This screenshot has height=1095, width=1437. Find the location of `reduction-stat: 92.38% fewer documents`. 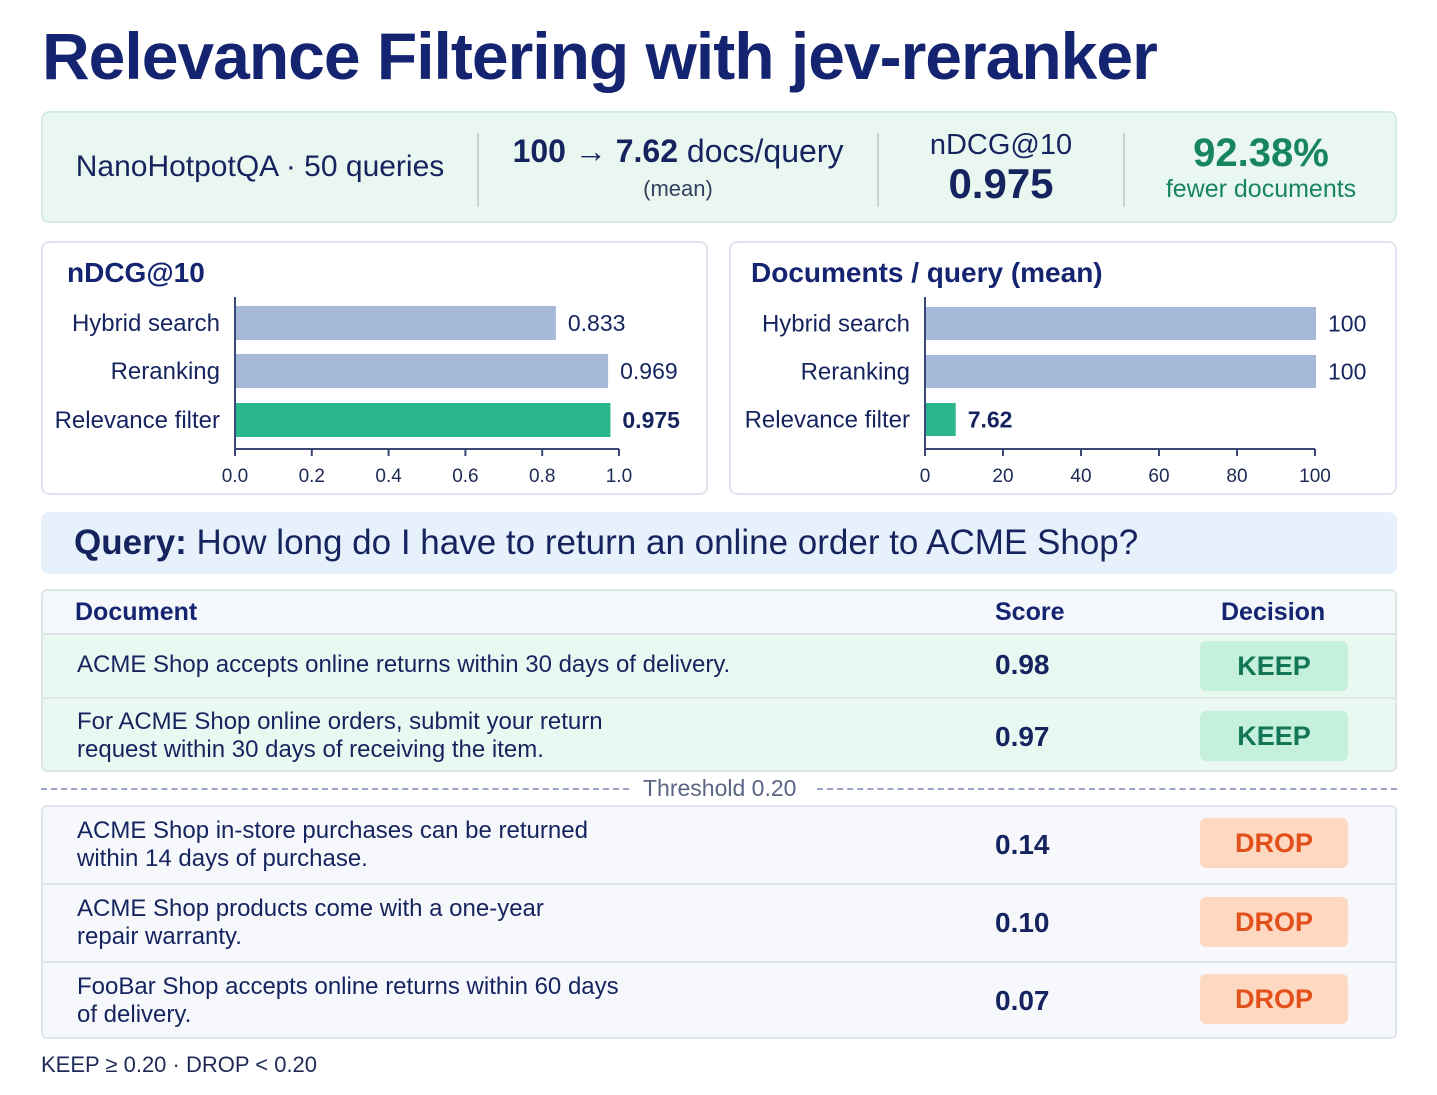

reduction-stat: 92.38% fewer documents is located at coordinates (1261, 167).